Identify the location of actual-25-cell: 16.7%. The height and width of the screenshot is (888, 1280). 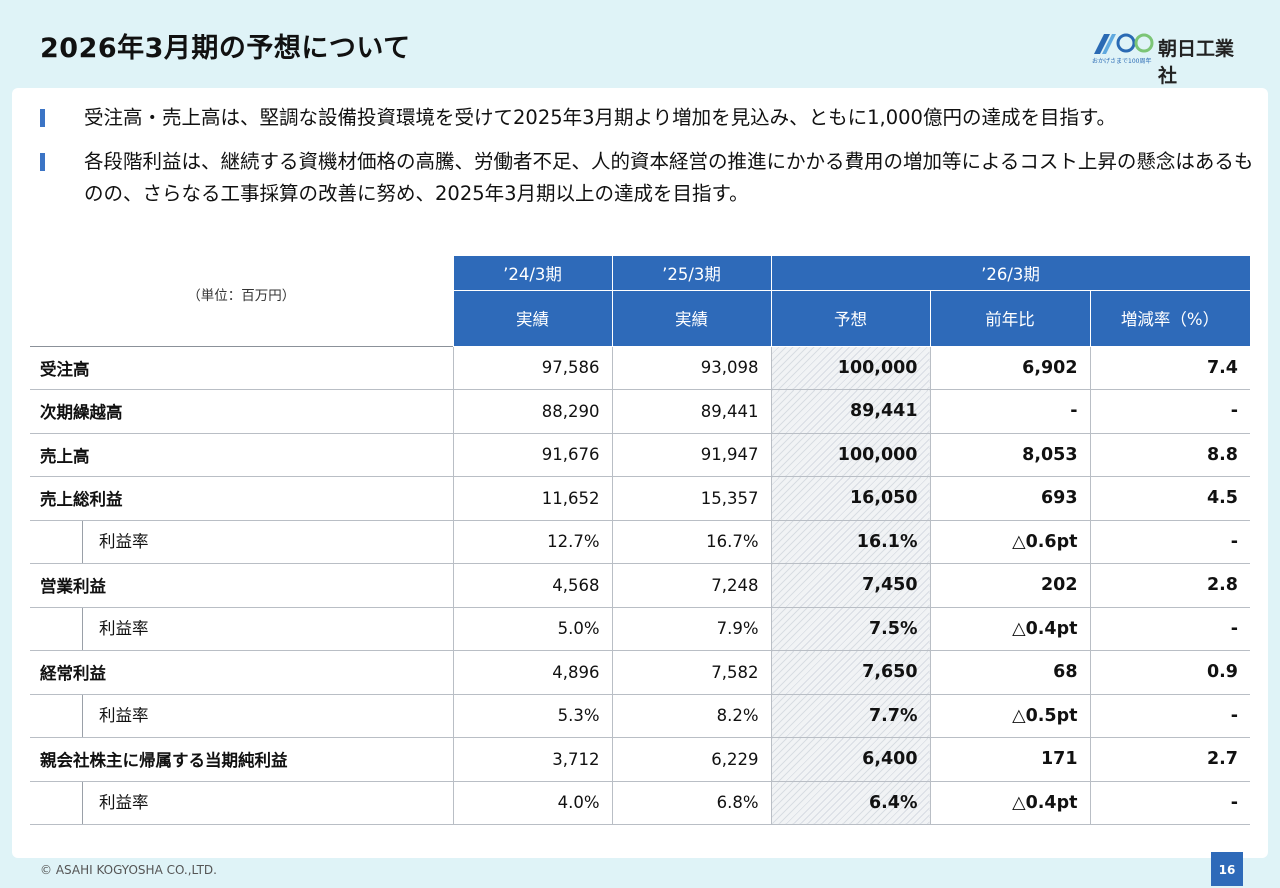
(691, 542).